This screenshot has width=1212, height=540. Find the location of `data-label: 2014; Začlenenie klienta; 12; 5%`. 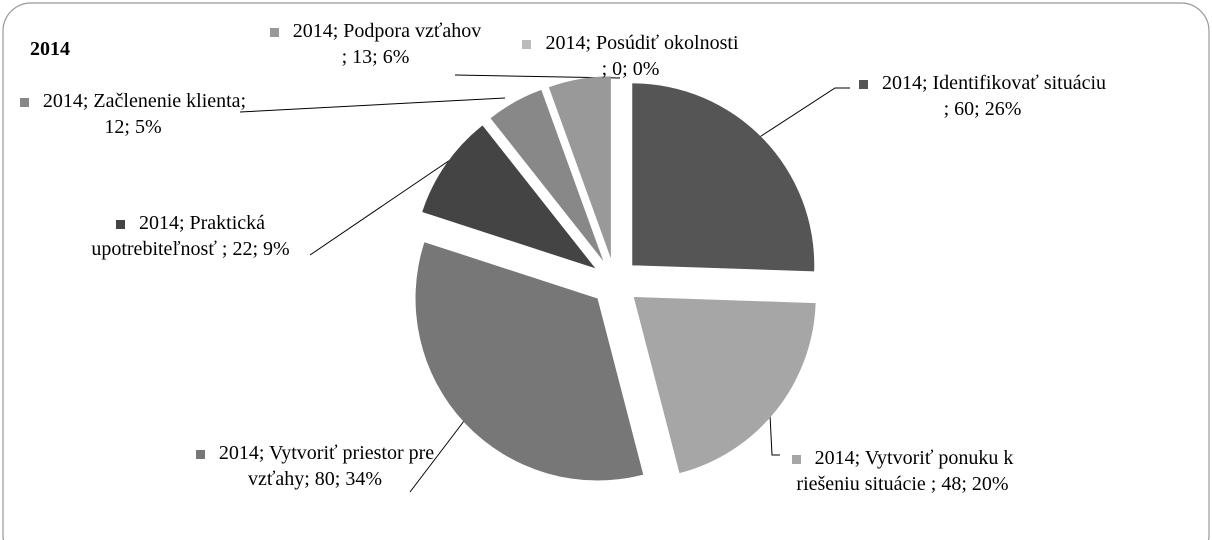

data-label: 2014; Začlenenie klienta; 12; 5% is located at coordinates (133, 114).